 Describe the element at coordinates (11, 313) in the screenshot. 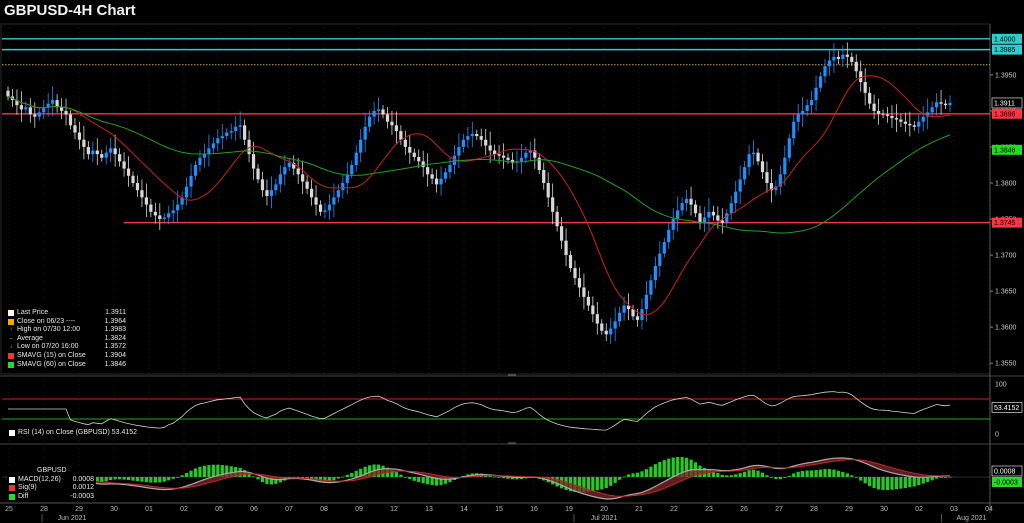

I see `legend-swatch` at that location.